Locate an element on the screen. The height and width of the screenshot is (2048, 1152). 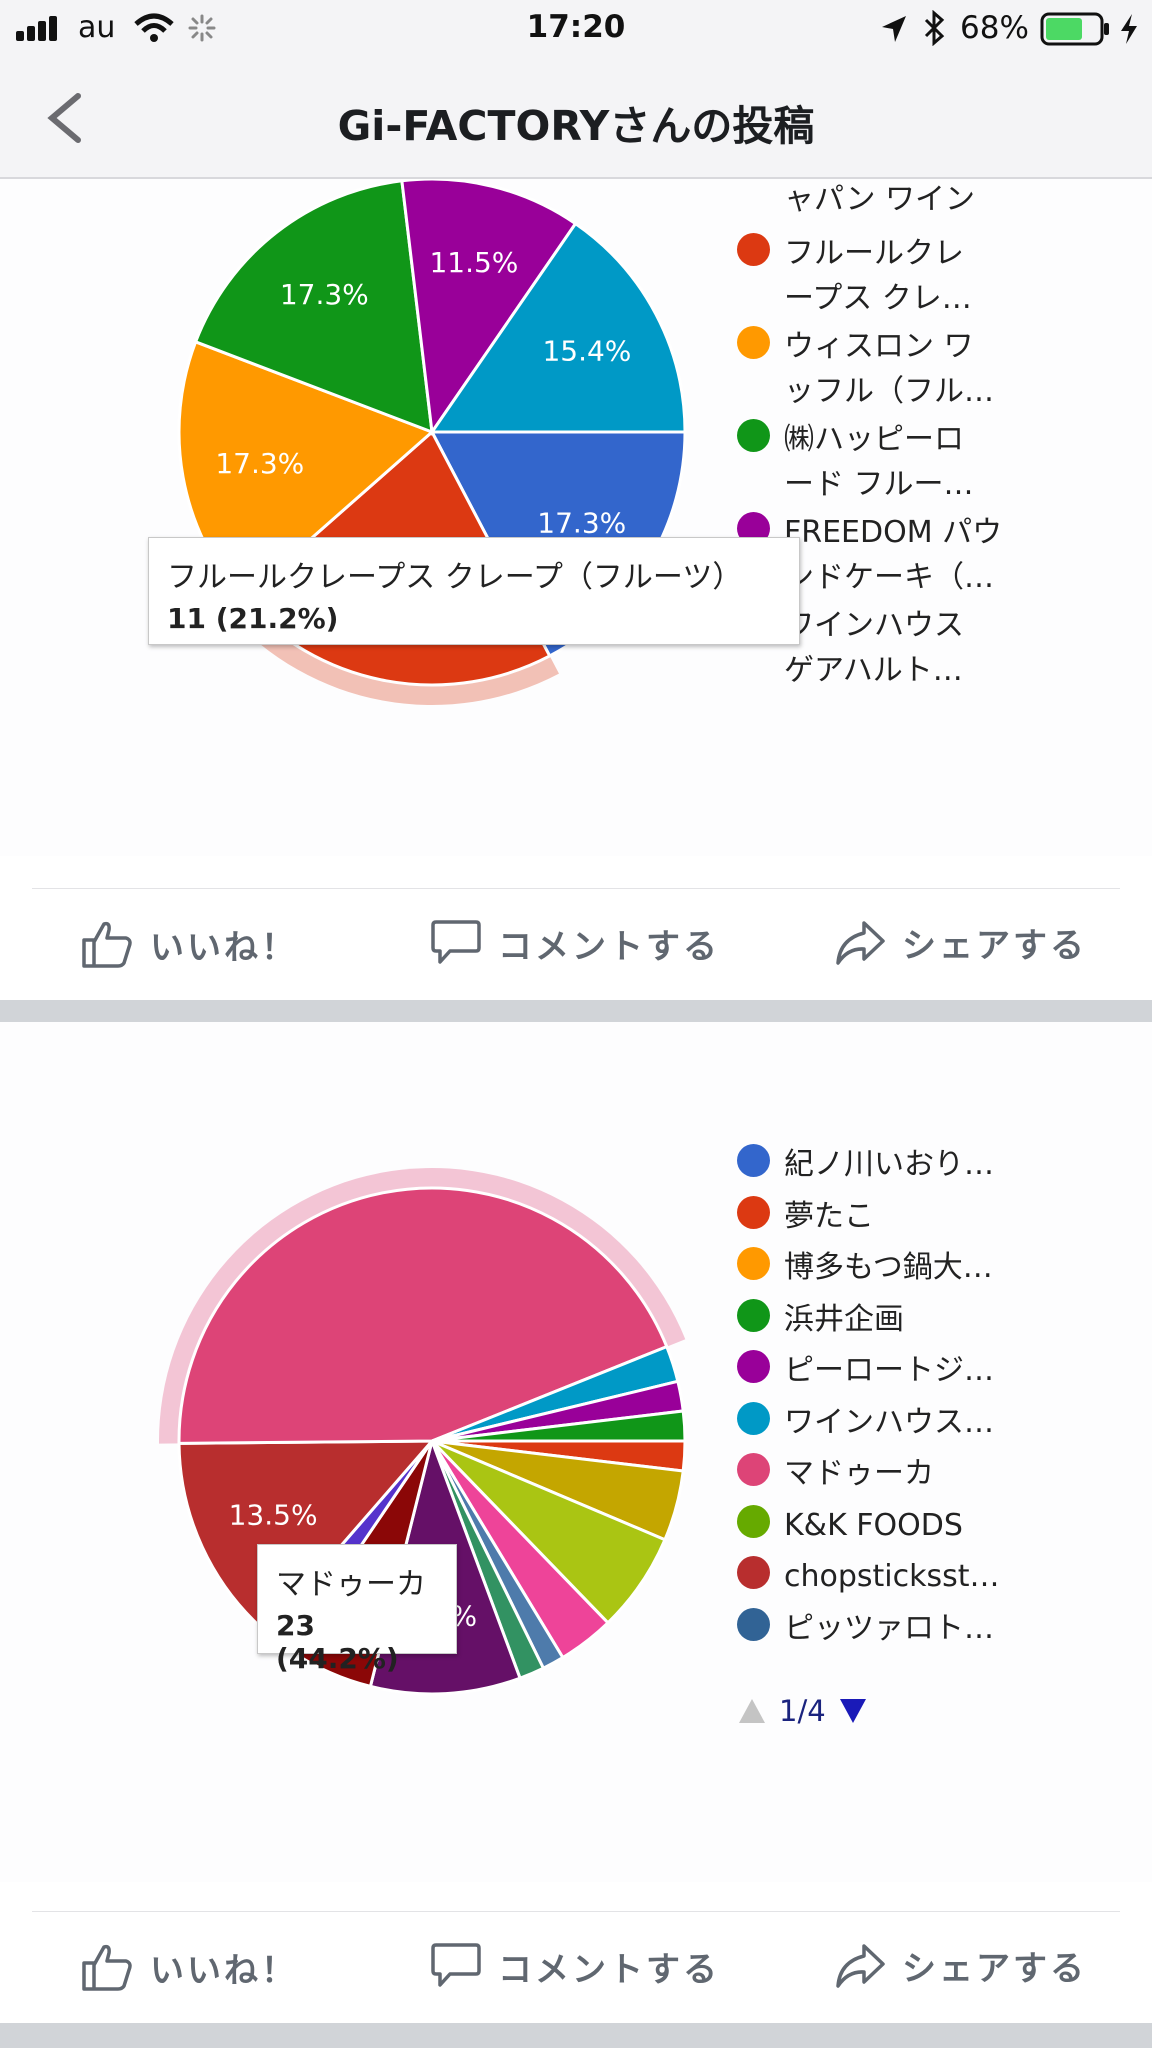
legend-item: 浜井企画 is located at coordinates (820, 1319).